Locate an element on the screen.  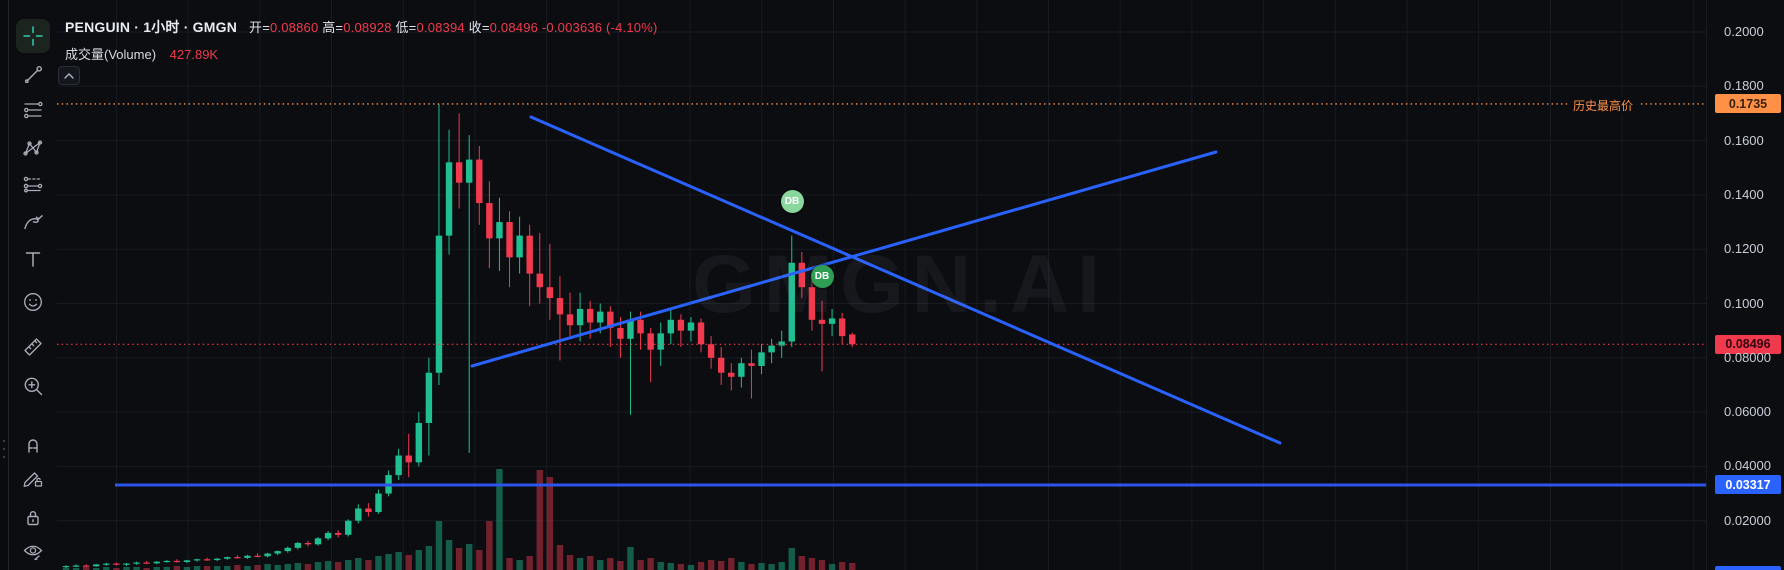
zoom-in-icon is located at coordinates (33, 386).